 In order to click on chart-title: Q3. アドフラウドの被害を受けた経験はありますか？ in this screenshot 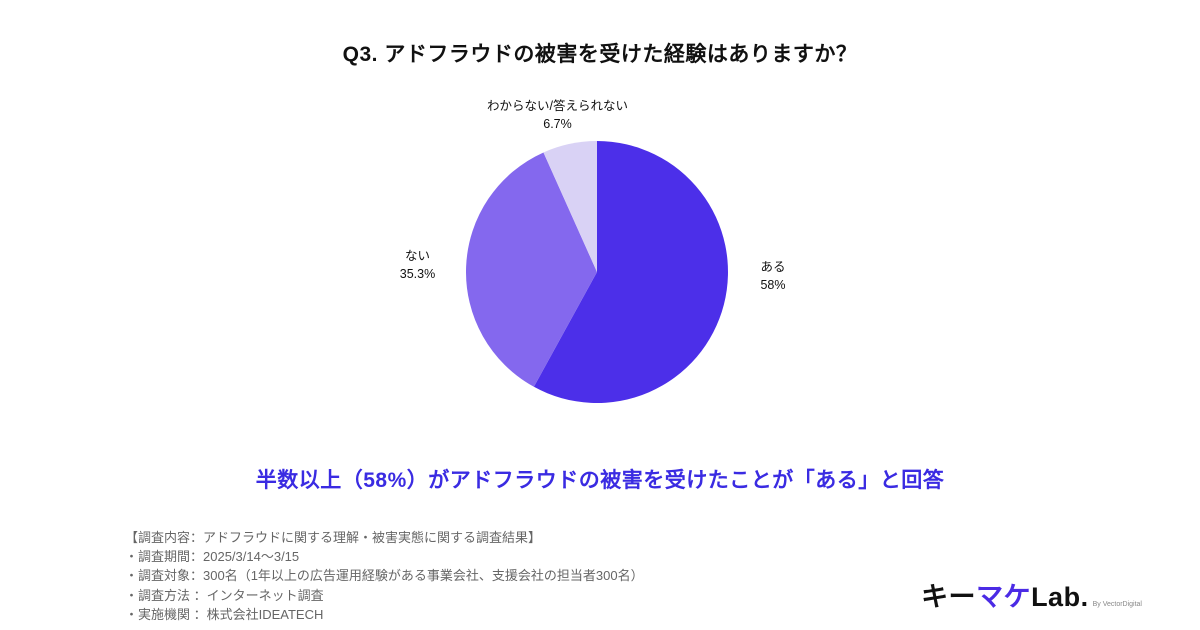, I will do `click(600, 54)`.